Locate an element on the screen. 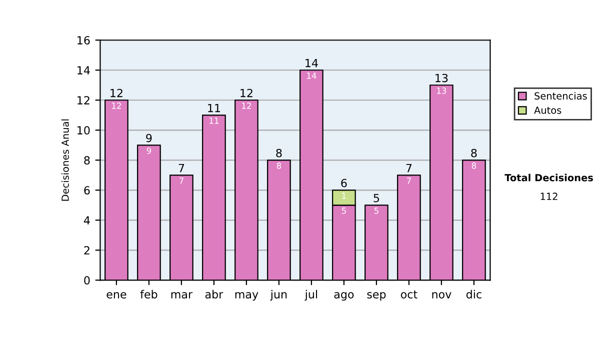  data-label: 13 is located at coordinates (441, 91).